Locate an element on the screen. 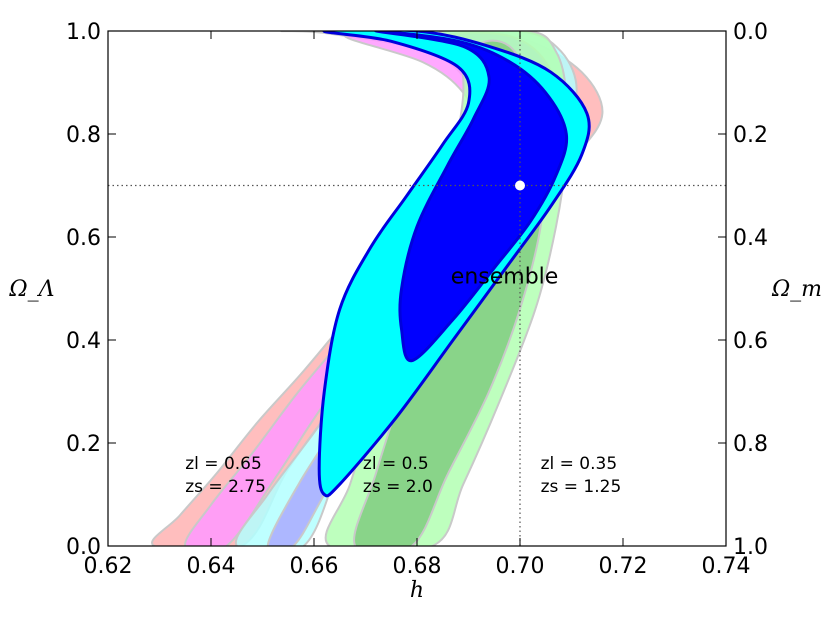  annotation-zs: zs = 2.0 is located at coordinates (398, 487).